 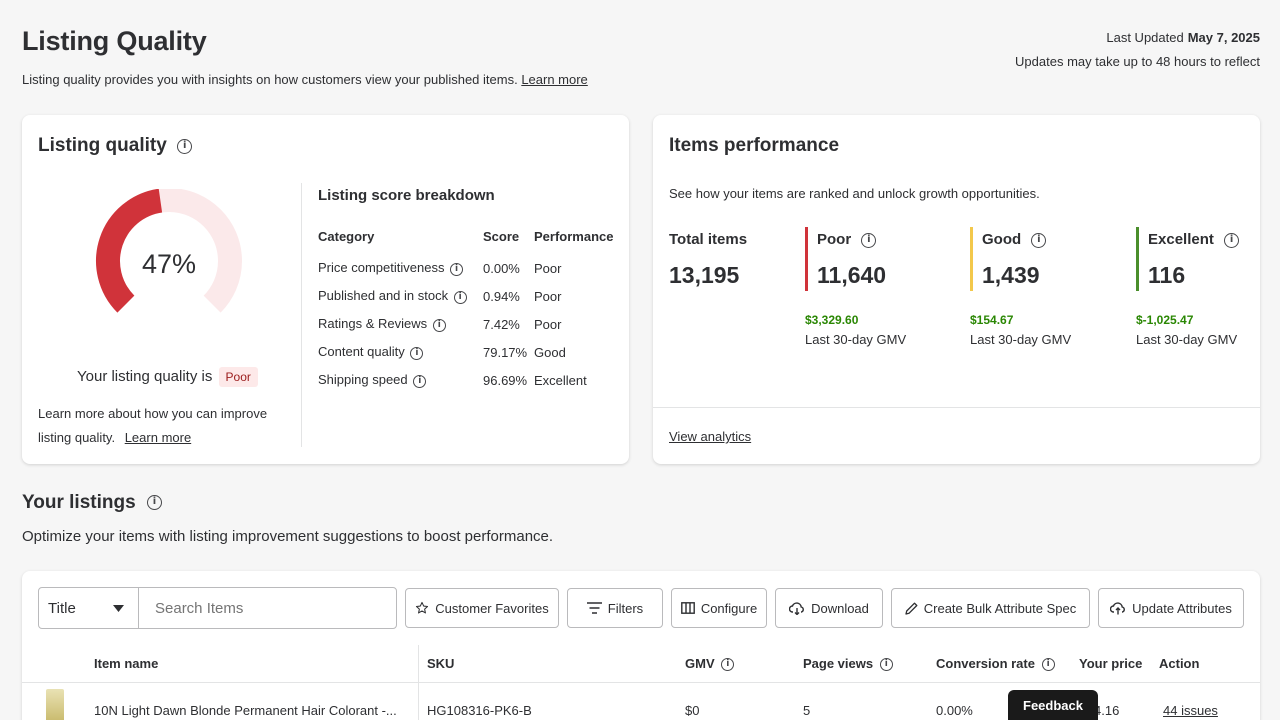 I want to click on breakdown-category: Price competitiveness i, so click(x=400, y=268).